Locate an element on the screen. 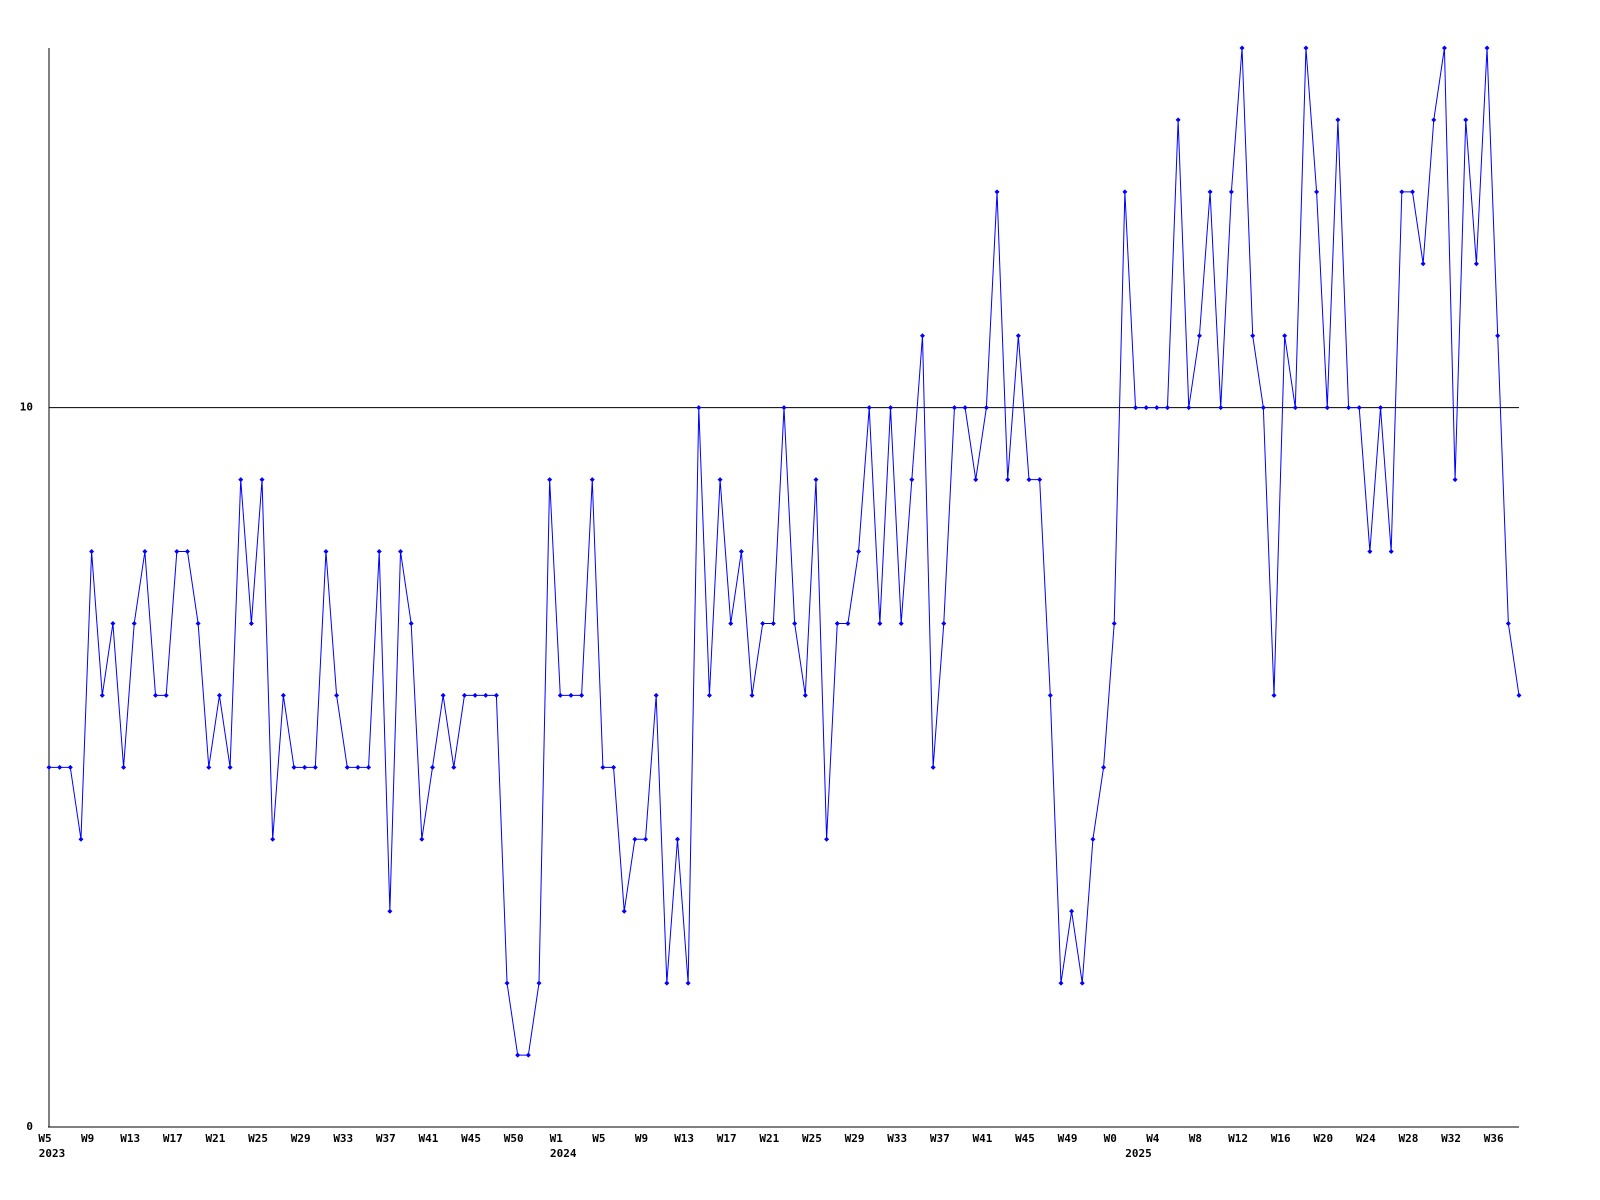  x-tick-label: W45 is located at coordinates (1025, 1138).